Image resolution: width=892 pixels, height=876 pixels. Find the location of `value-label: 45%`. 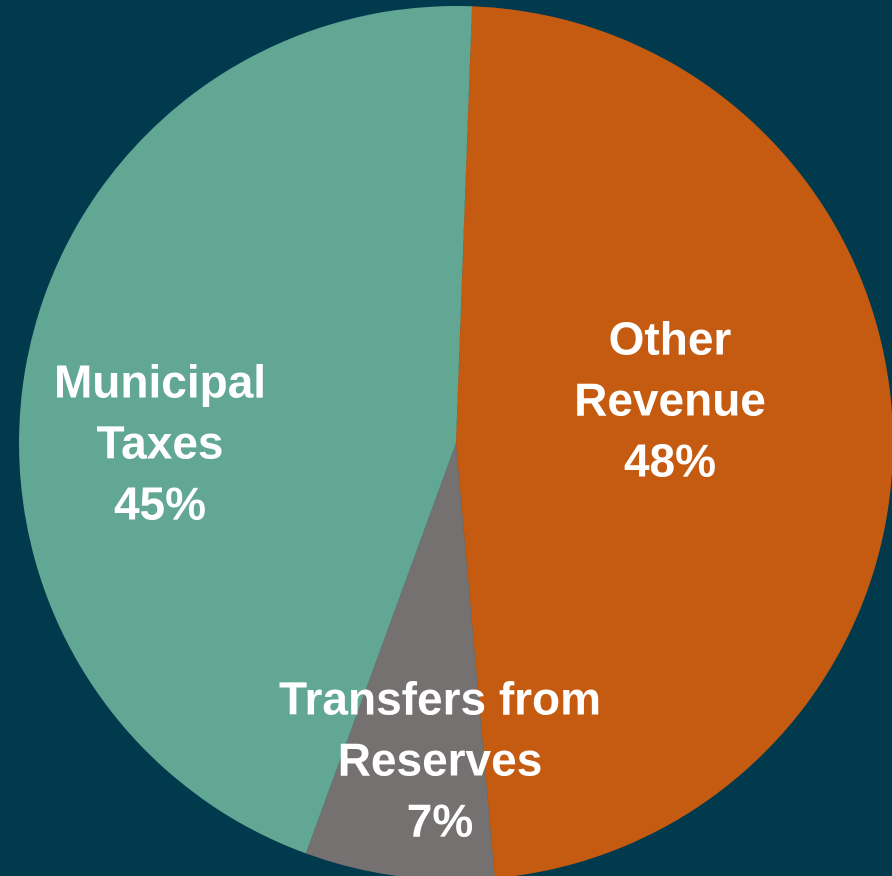

value-label: 45% is located at coordinates (160, 503).